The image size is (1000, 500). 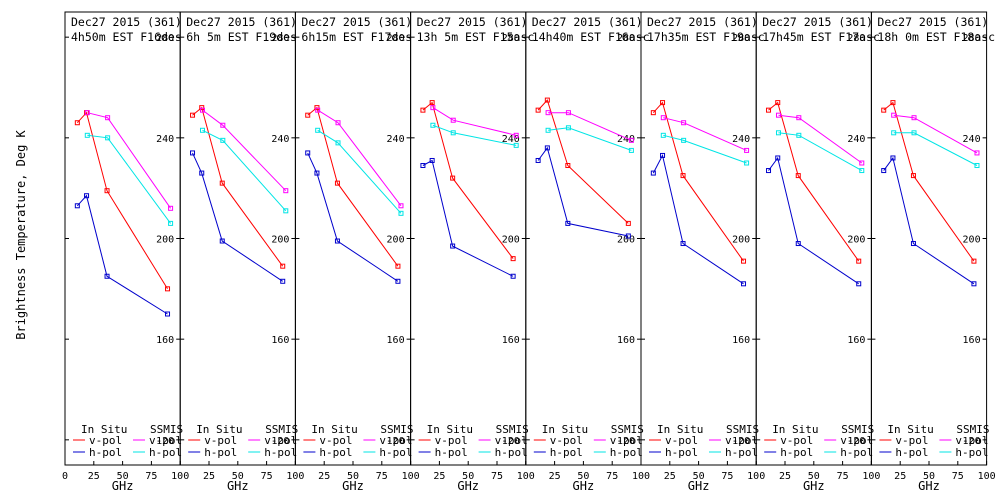 What do you see at coordinates (180, 476) in the screenshot?
I see `x-tick-label: 100` at bounding box center [180, 476].